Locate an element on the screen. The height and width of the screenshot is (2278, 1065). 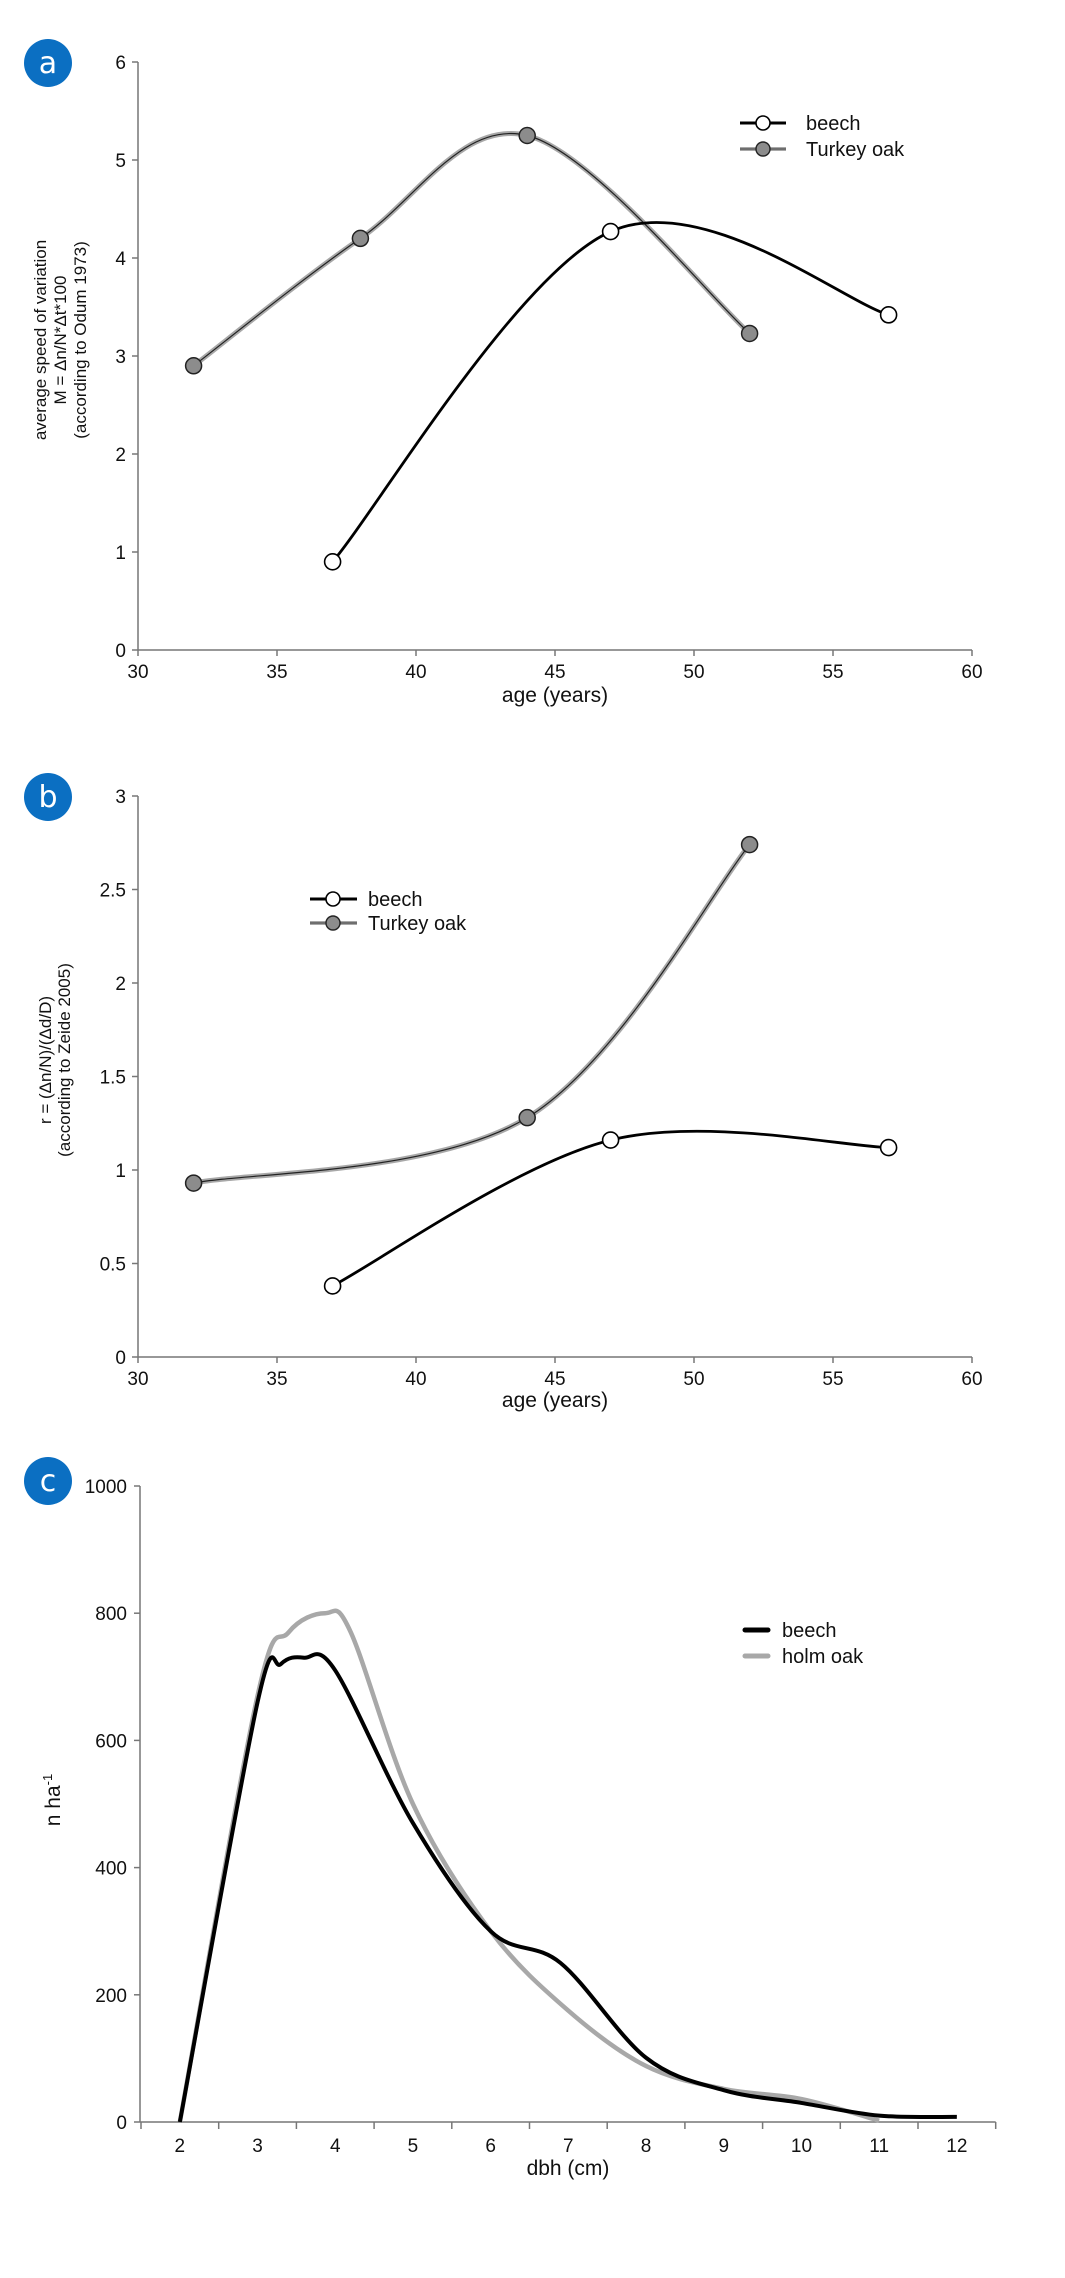
x-axis-title-a: age (years) is located at coordinates (555, 695).